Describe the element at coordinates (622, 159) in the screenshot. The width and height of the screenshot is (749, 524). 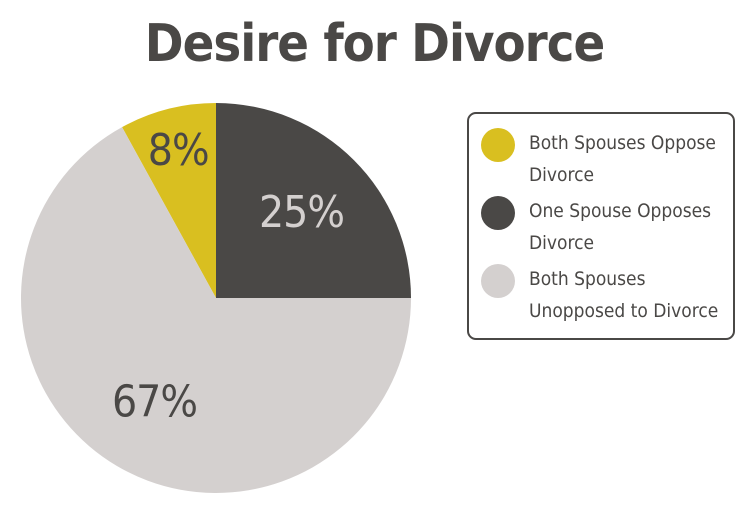
I see `legend-label-both-oppose: Both Spouses Oppose Divorce` at that location.